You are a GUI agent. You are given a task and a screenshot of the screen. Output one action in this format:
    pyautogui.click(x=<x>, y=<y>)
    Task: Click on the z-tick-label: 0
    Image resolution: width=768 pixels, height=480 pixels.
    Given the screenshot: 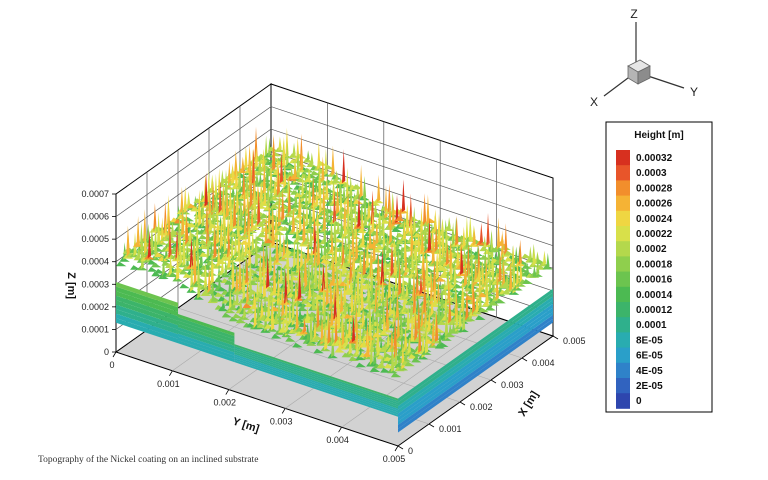 What is the action you would take?
    pyautogui.click(x=106, y=352)
    